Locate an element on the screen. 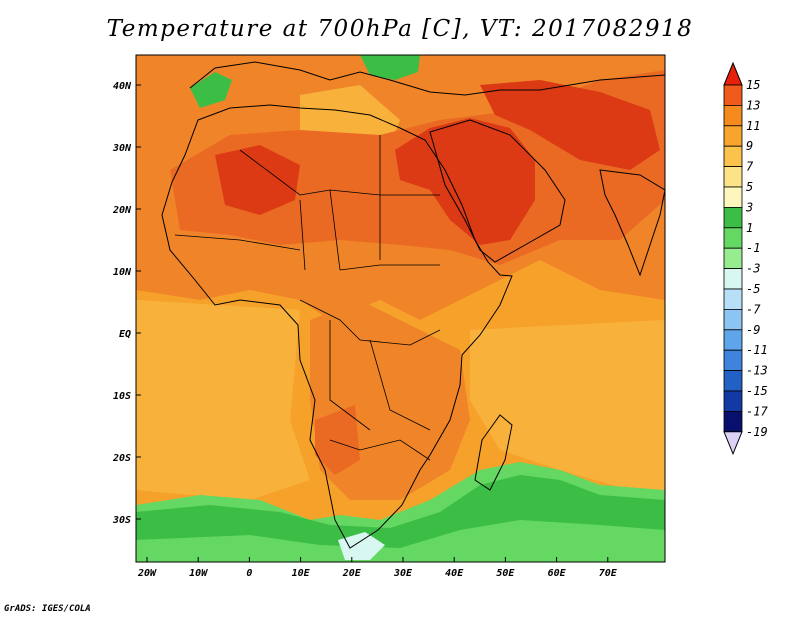 This screenshot has height=618, width=800. colorbar-label: 1 is located at coordinates (749, 228).